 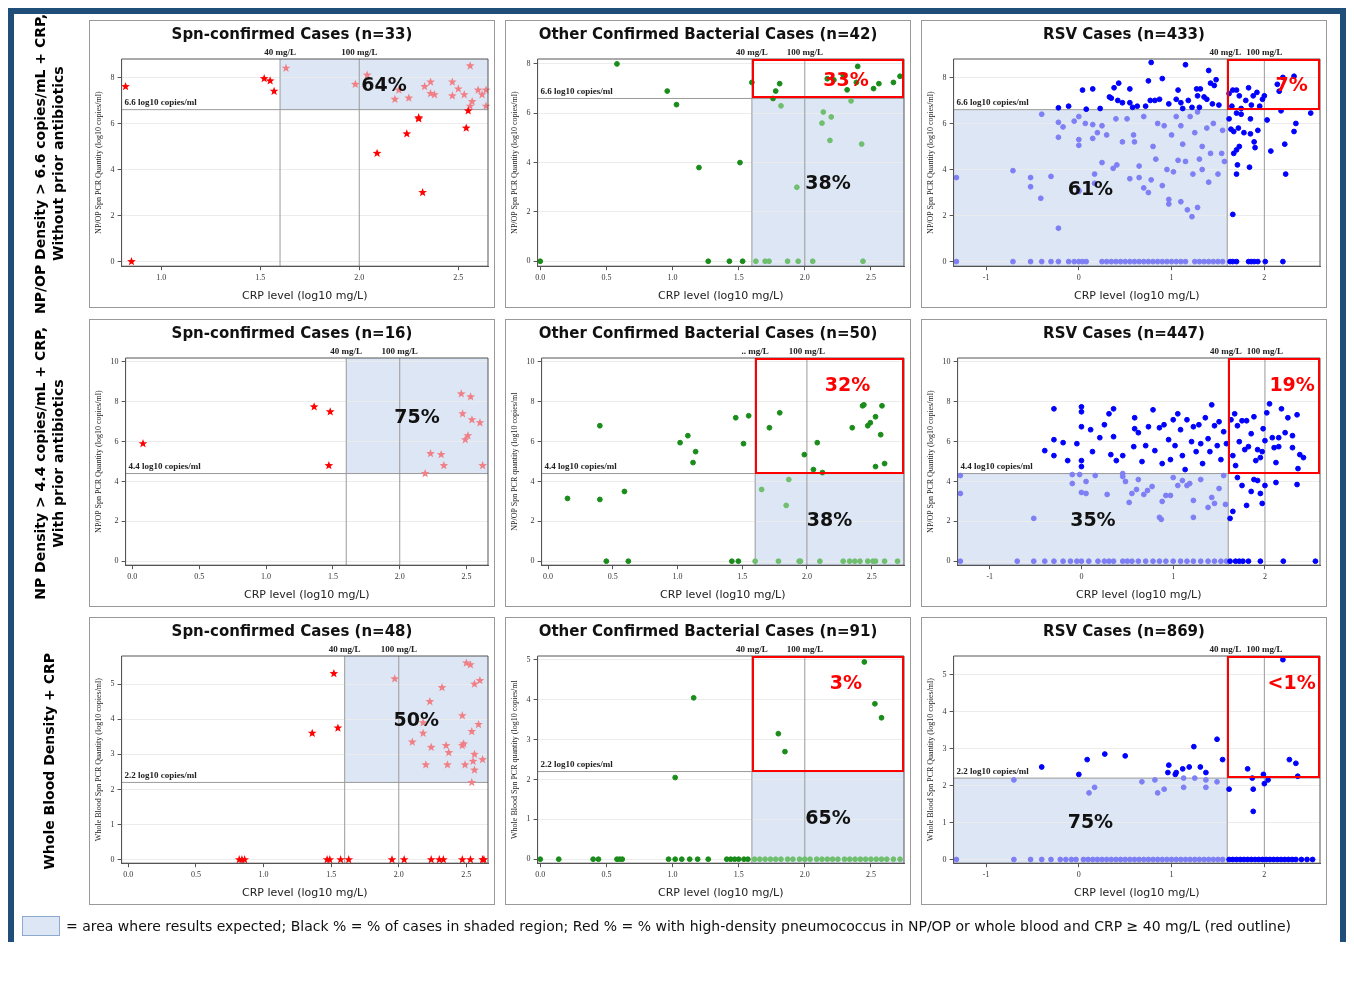 What do you see at coordinates (1291, 682) in the screenshot?
I see `annotation: <1%` at bounding box center [1291, 682].